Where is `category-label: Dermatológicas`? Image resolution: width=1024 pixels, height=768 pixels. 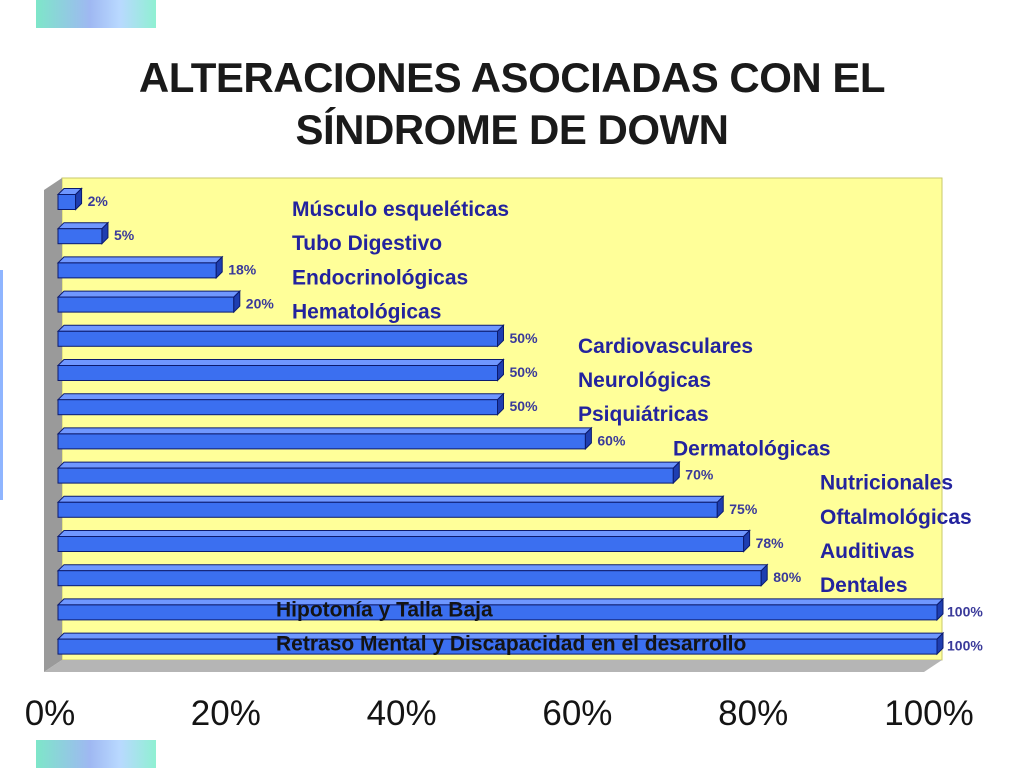
category-label: Dermatológicas is located at coordinates (752, 448).